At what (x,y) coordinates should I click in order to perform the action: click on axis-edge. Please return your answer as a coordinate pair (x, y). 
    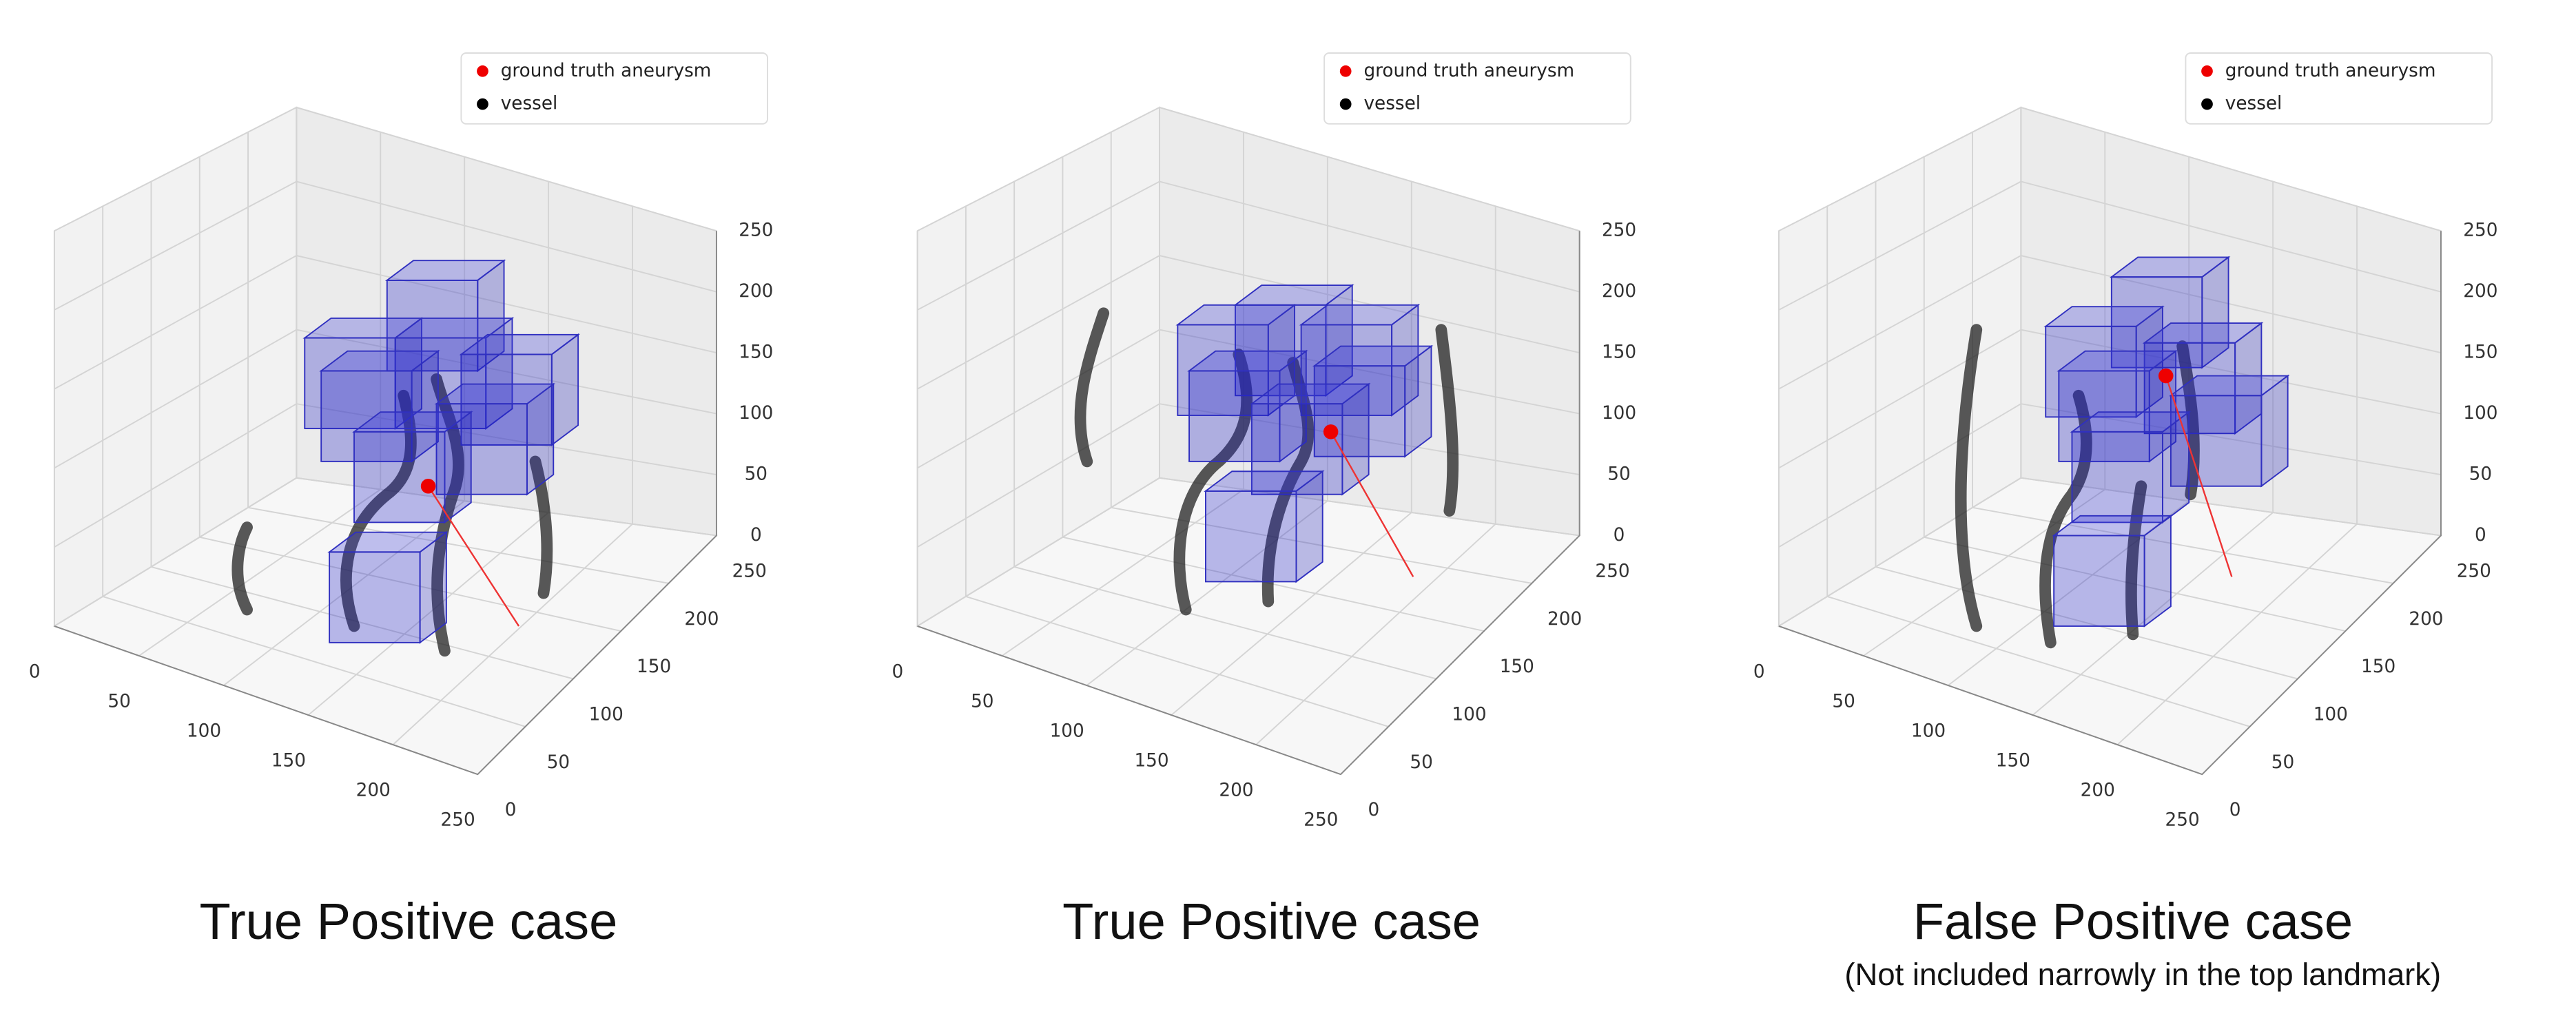
    Looking at the image, I should click on (1248, 503).